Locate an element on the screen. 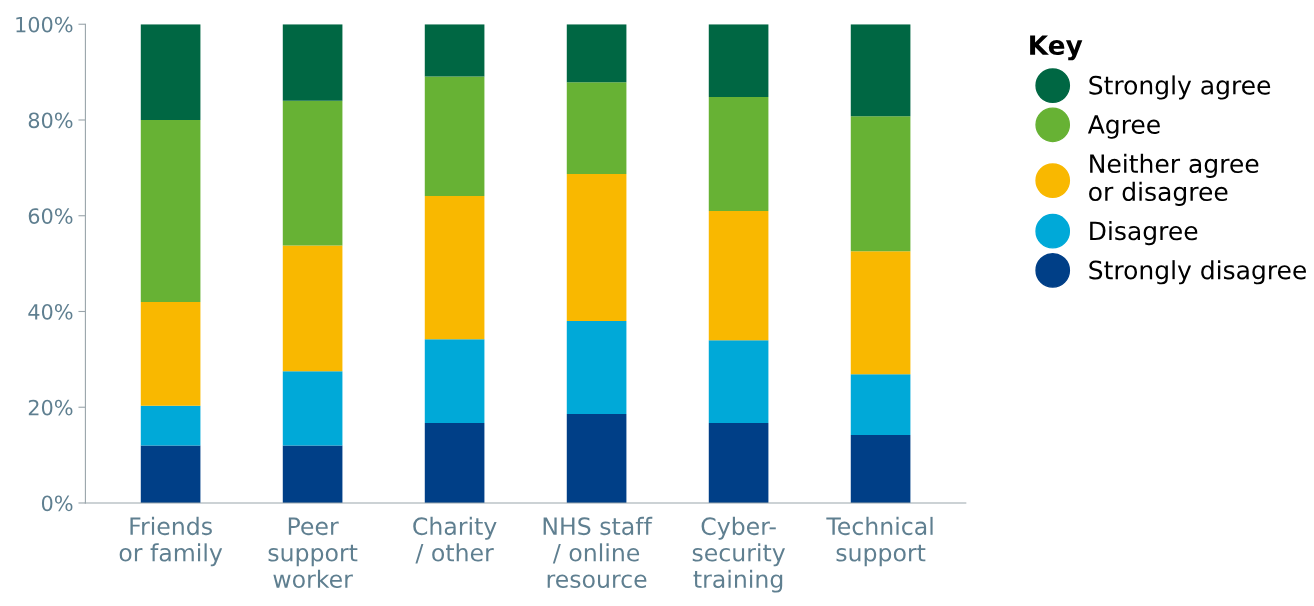  legend-label: Strongly agree is located at coordinates (1180, 87).